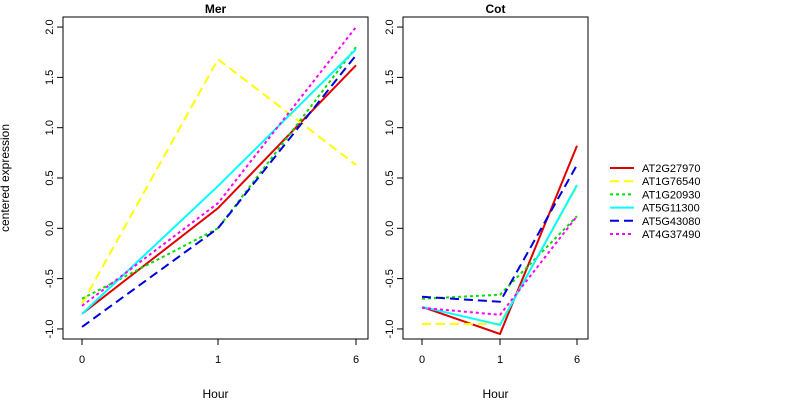 The height and width of the screenshot is (405, 800). I want to click on panel-title: Cot, so click(496, 9).